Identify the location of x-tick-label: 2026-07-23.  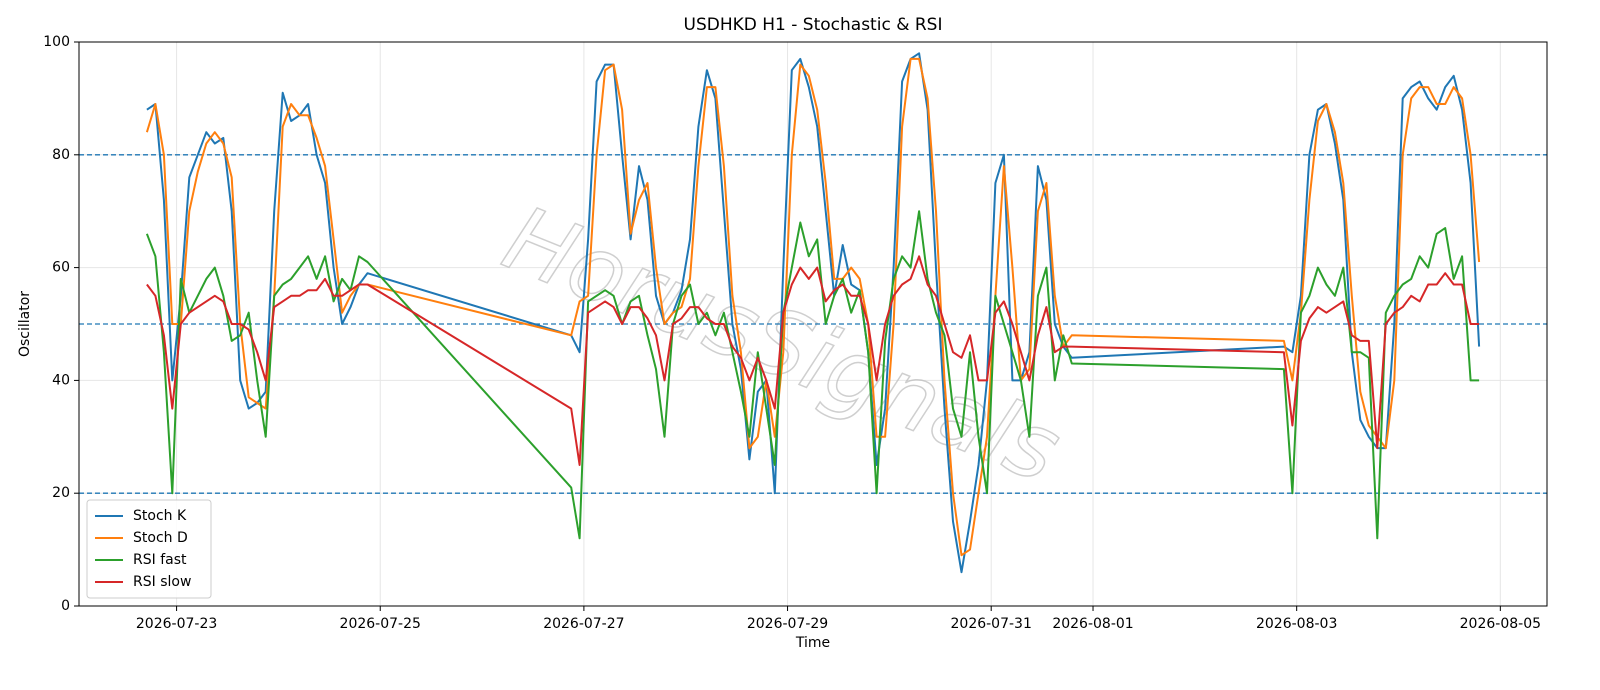
(176, 624).